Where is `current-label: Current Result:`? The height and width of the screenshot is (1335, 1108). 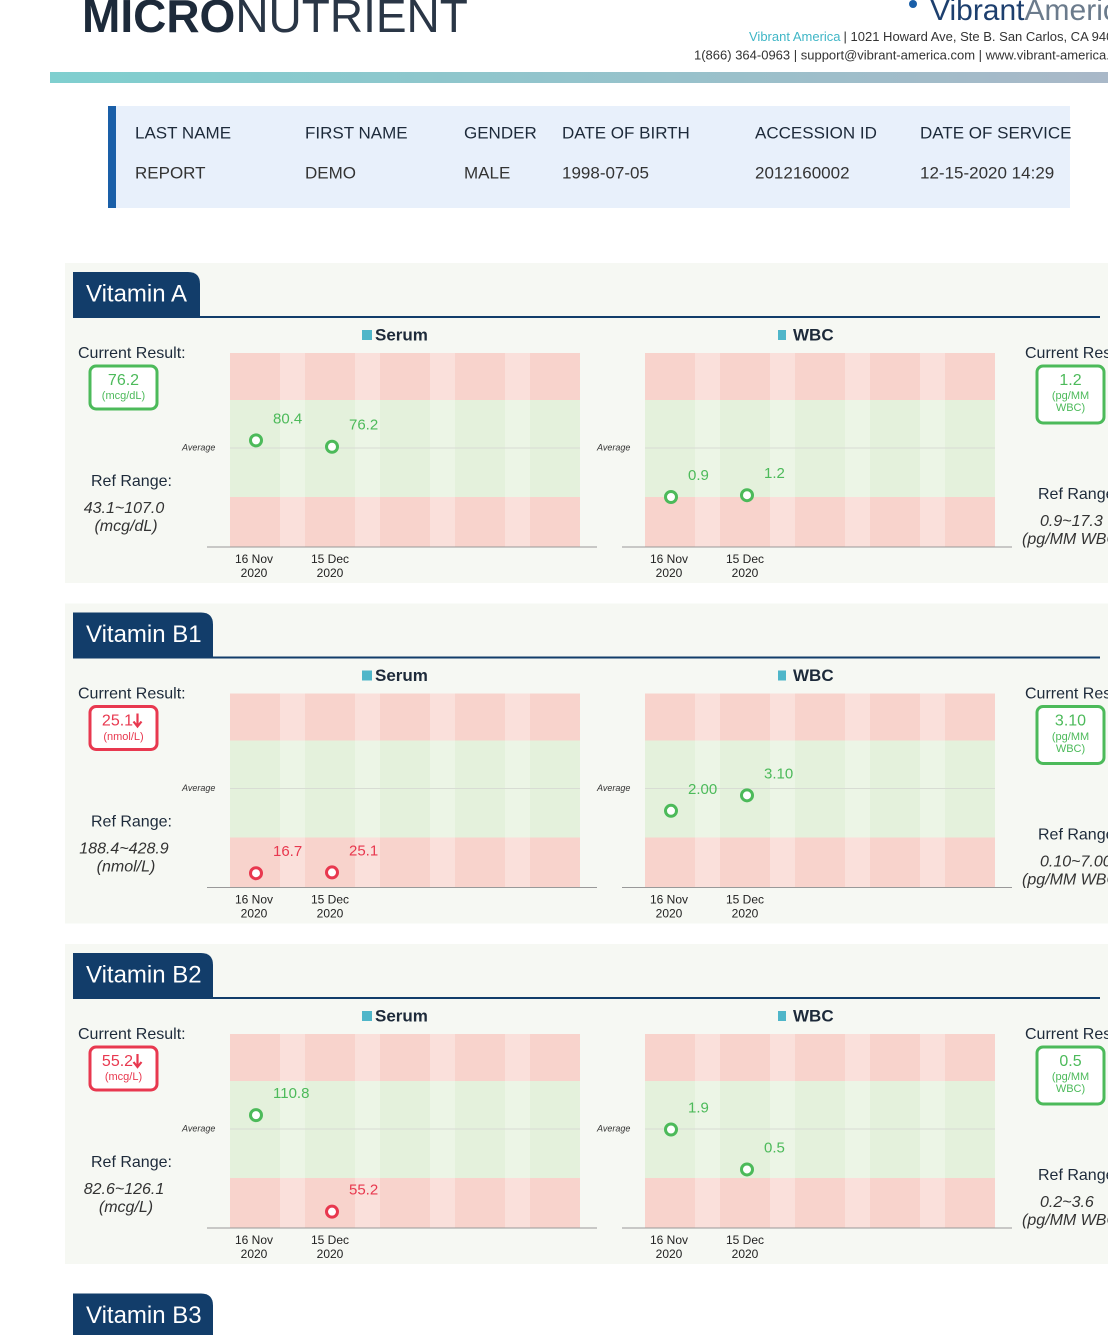
current-label: Current Result: is located at coordinates (1066, 1034).